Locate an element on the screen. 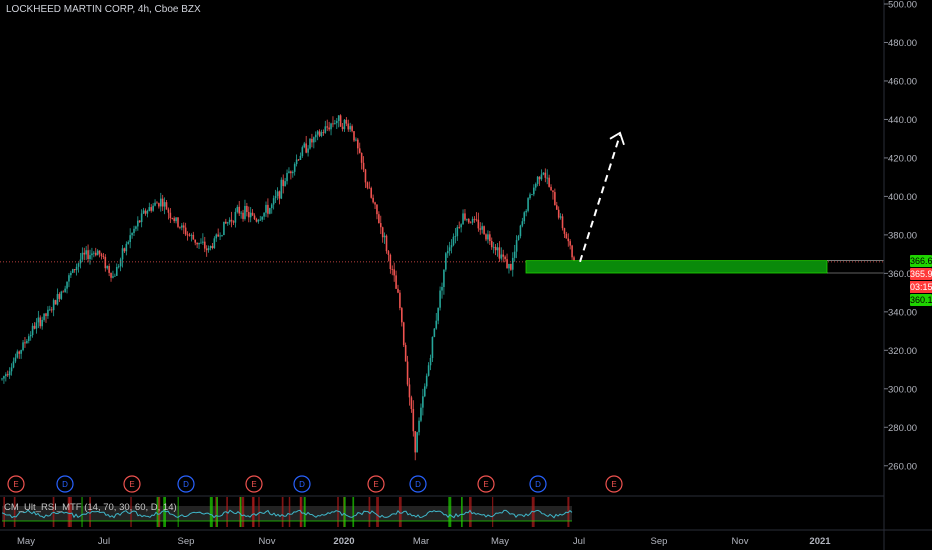 This screenshot has height=550, width=932. x-tick-label: May is located at coordinates (26, 541).